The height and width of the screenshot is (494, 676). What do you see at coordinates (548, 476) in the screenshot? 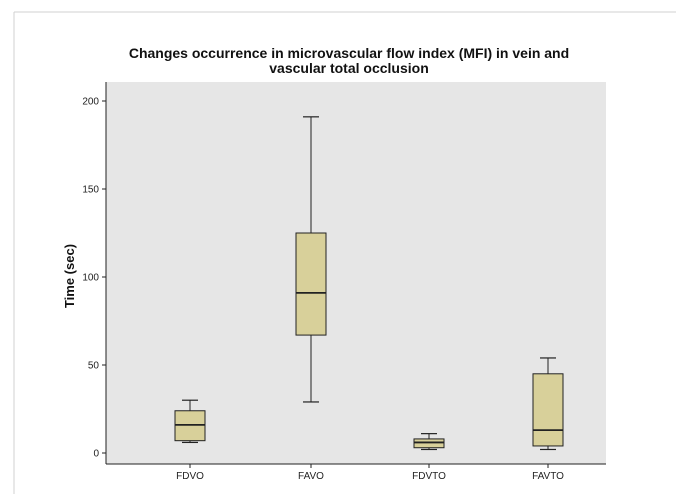
I see `x-tick-label: FAVTO` at bounding box center [548, 476].